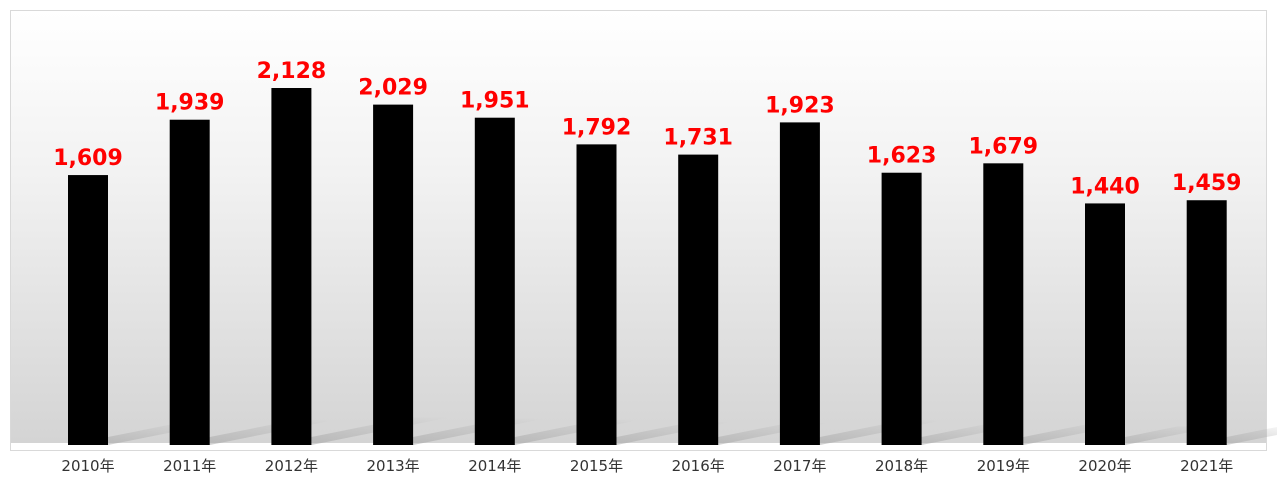  What do you see at coordinates (800, 105) in the screenshot?
I see `data-label: 1,923` at bounding box center [800, 105].